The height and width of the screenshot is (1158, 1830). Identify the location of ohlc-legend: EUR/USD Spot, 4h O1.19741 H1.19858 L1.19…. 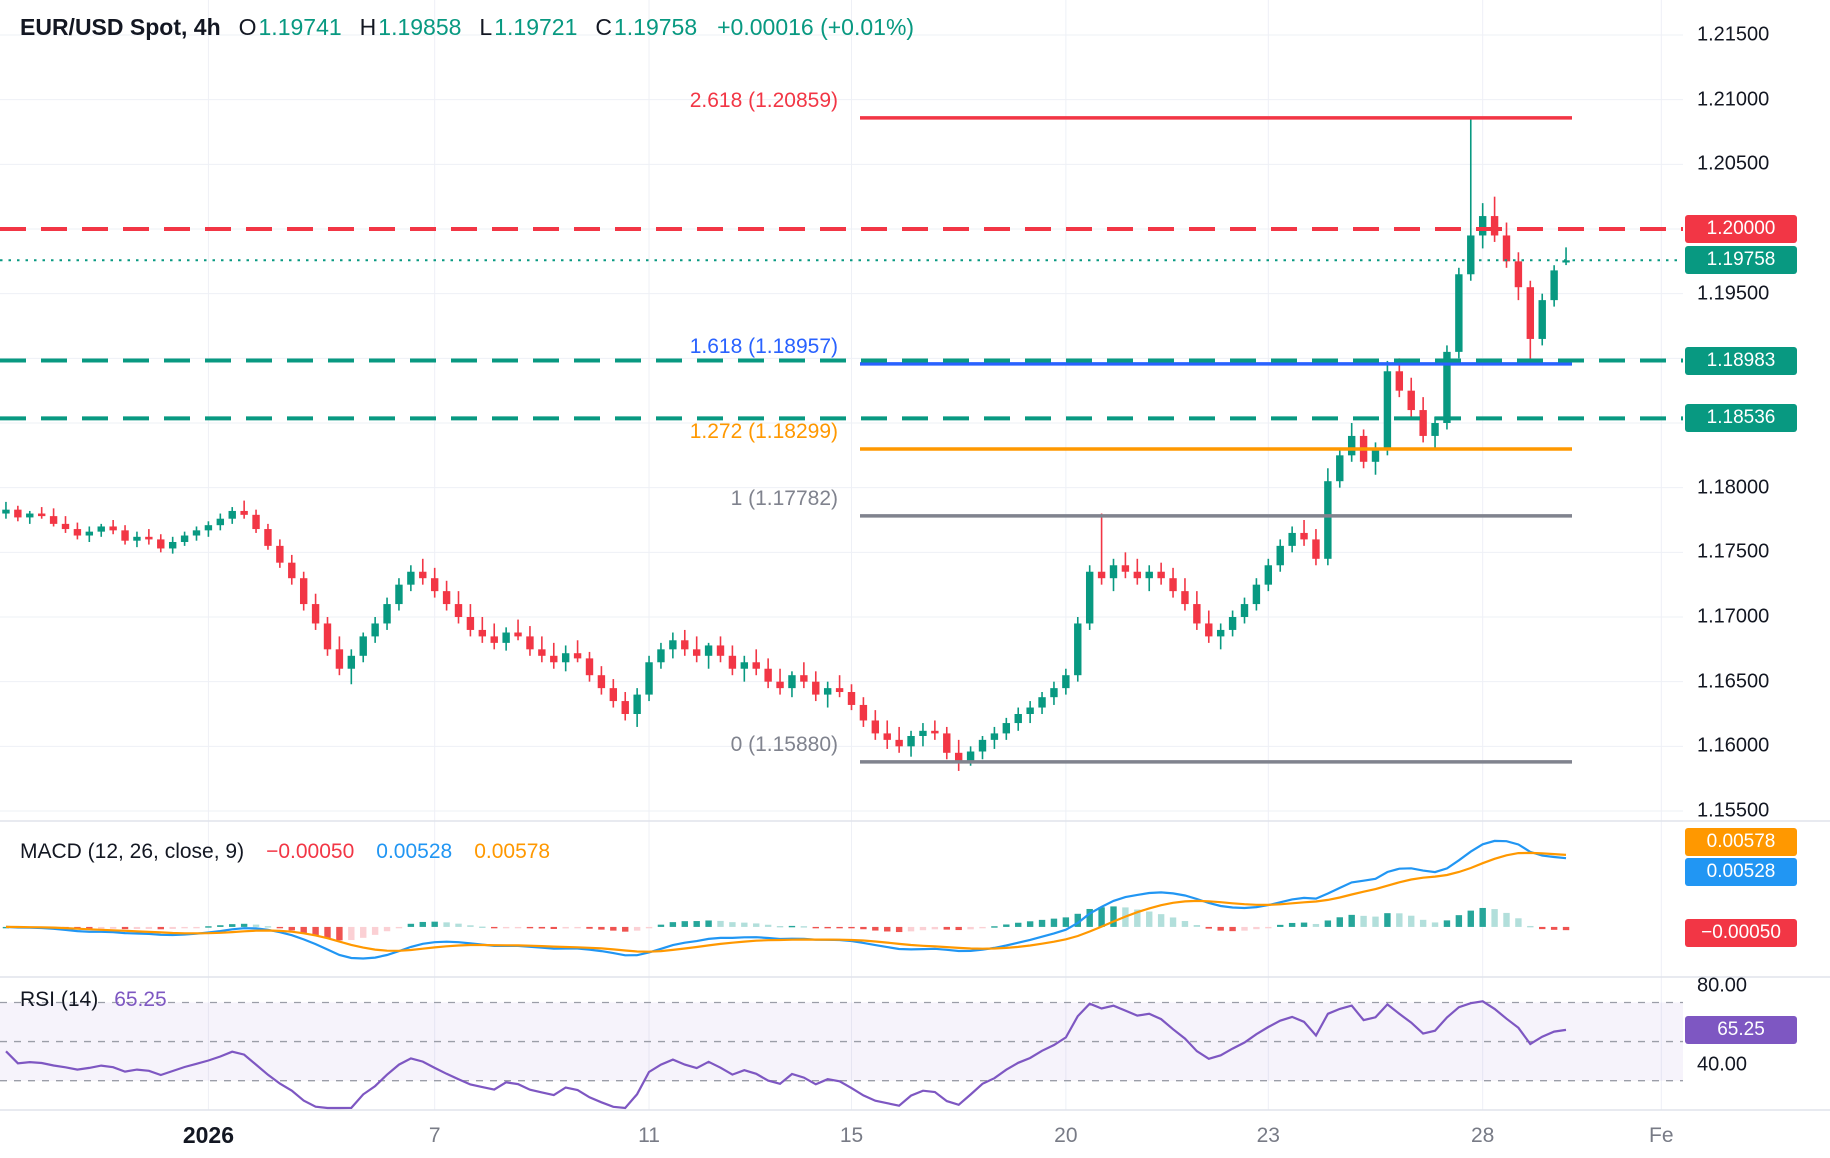
(467, 27).